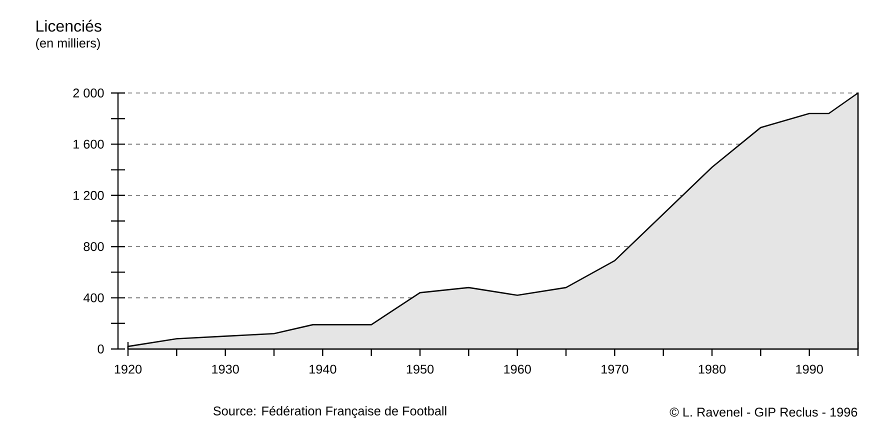  Describe the element at coordinates (517, 369) in the screenshot. I see `x-tick-label: 1960` at that location.